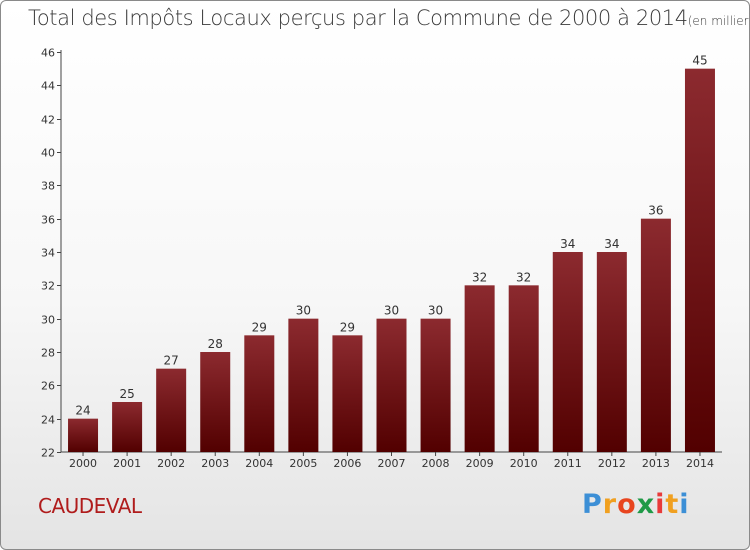  Describe the element at coordinates (48, 386) in the screenshot. I see `y-tick-label: 26` at that location.